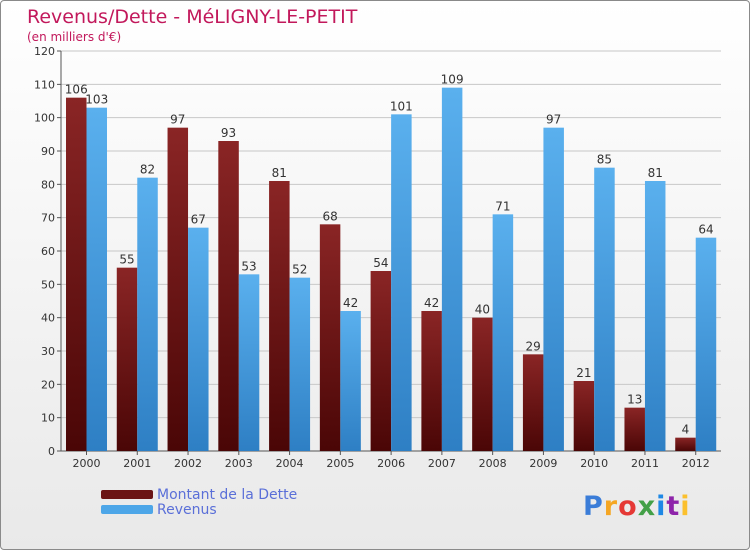 Image resolution: width=750 pixels, height=550 pixels. I want to click on legend-swatch-revenus, so click(127, 509).